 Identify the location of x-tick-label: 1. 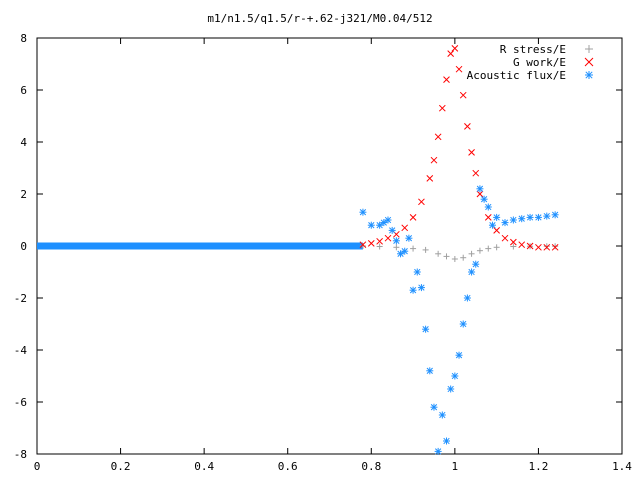
(455, 466).